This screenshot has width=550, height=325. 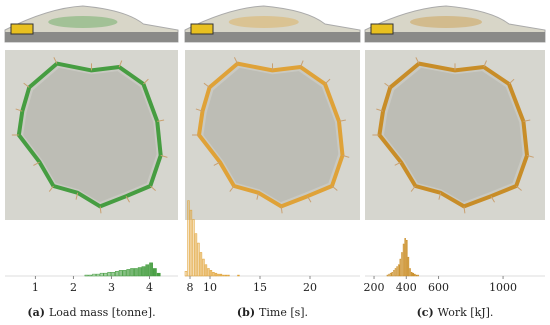 I want to click on caption: (a) Load mass [tonne]., so click(x=91, y=312).